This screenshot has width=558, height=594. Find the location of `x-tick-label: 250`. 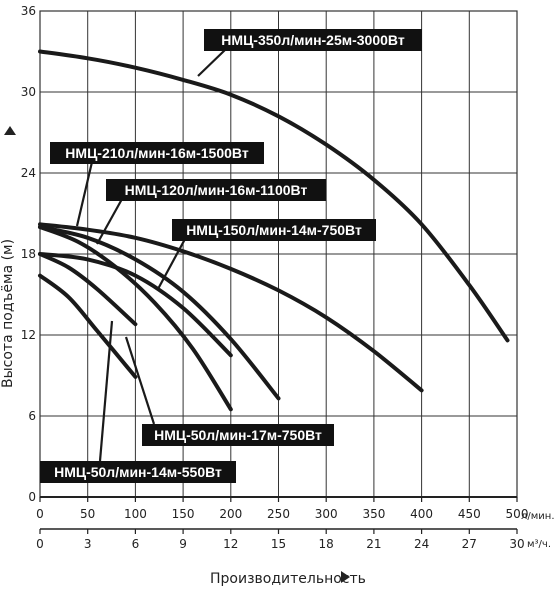

x-tick-label: 250 is located at coordinates (278, 514).